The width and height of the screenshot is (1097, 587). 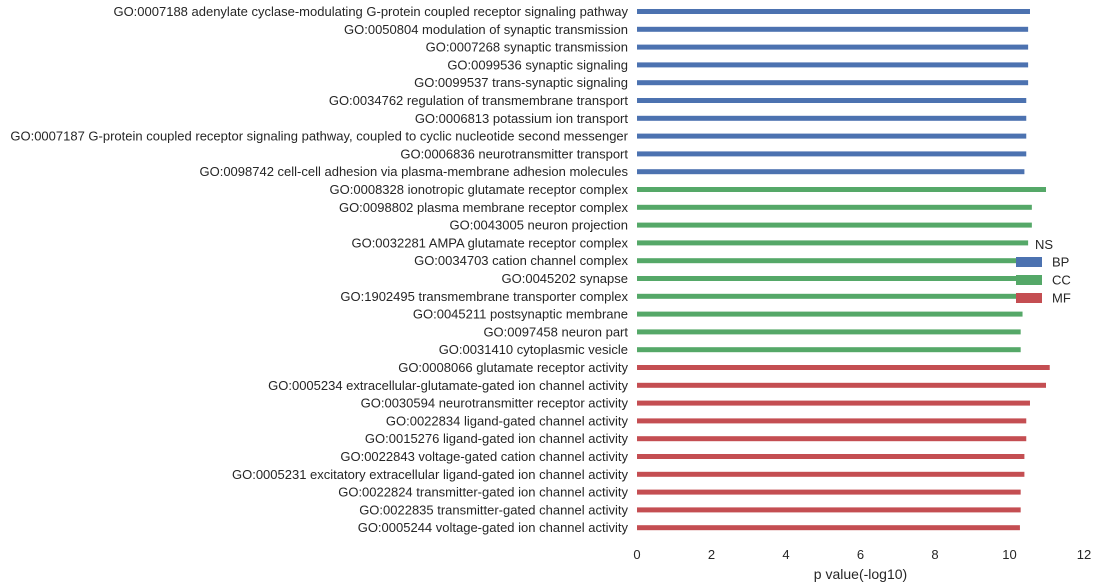 I want to click on legend-label-bp: BP, so click(x=1060, y=262).